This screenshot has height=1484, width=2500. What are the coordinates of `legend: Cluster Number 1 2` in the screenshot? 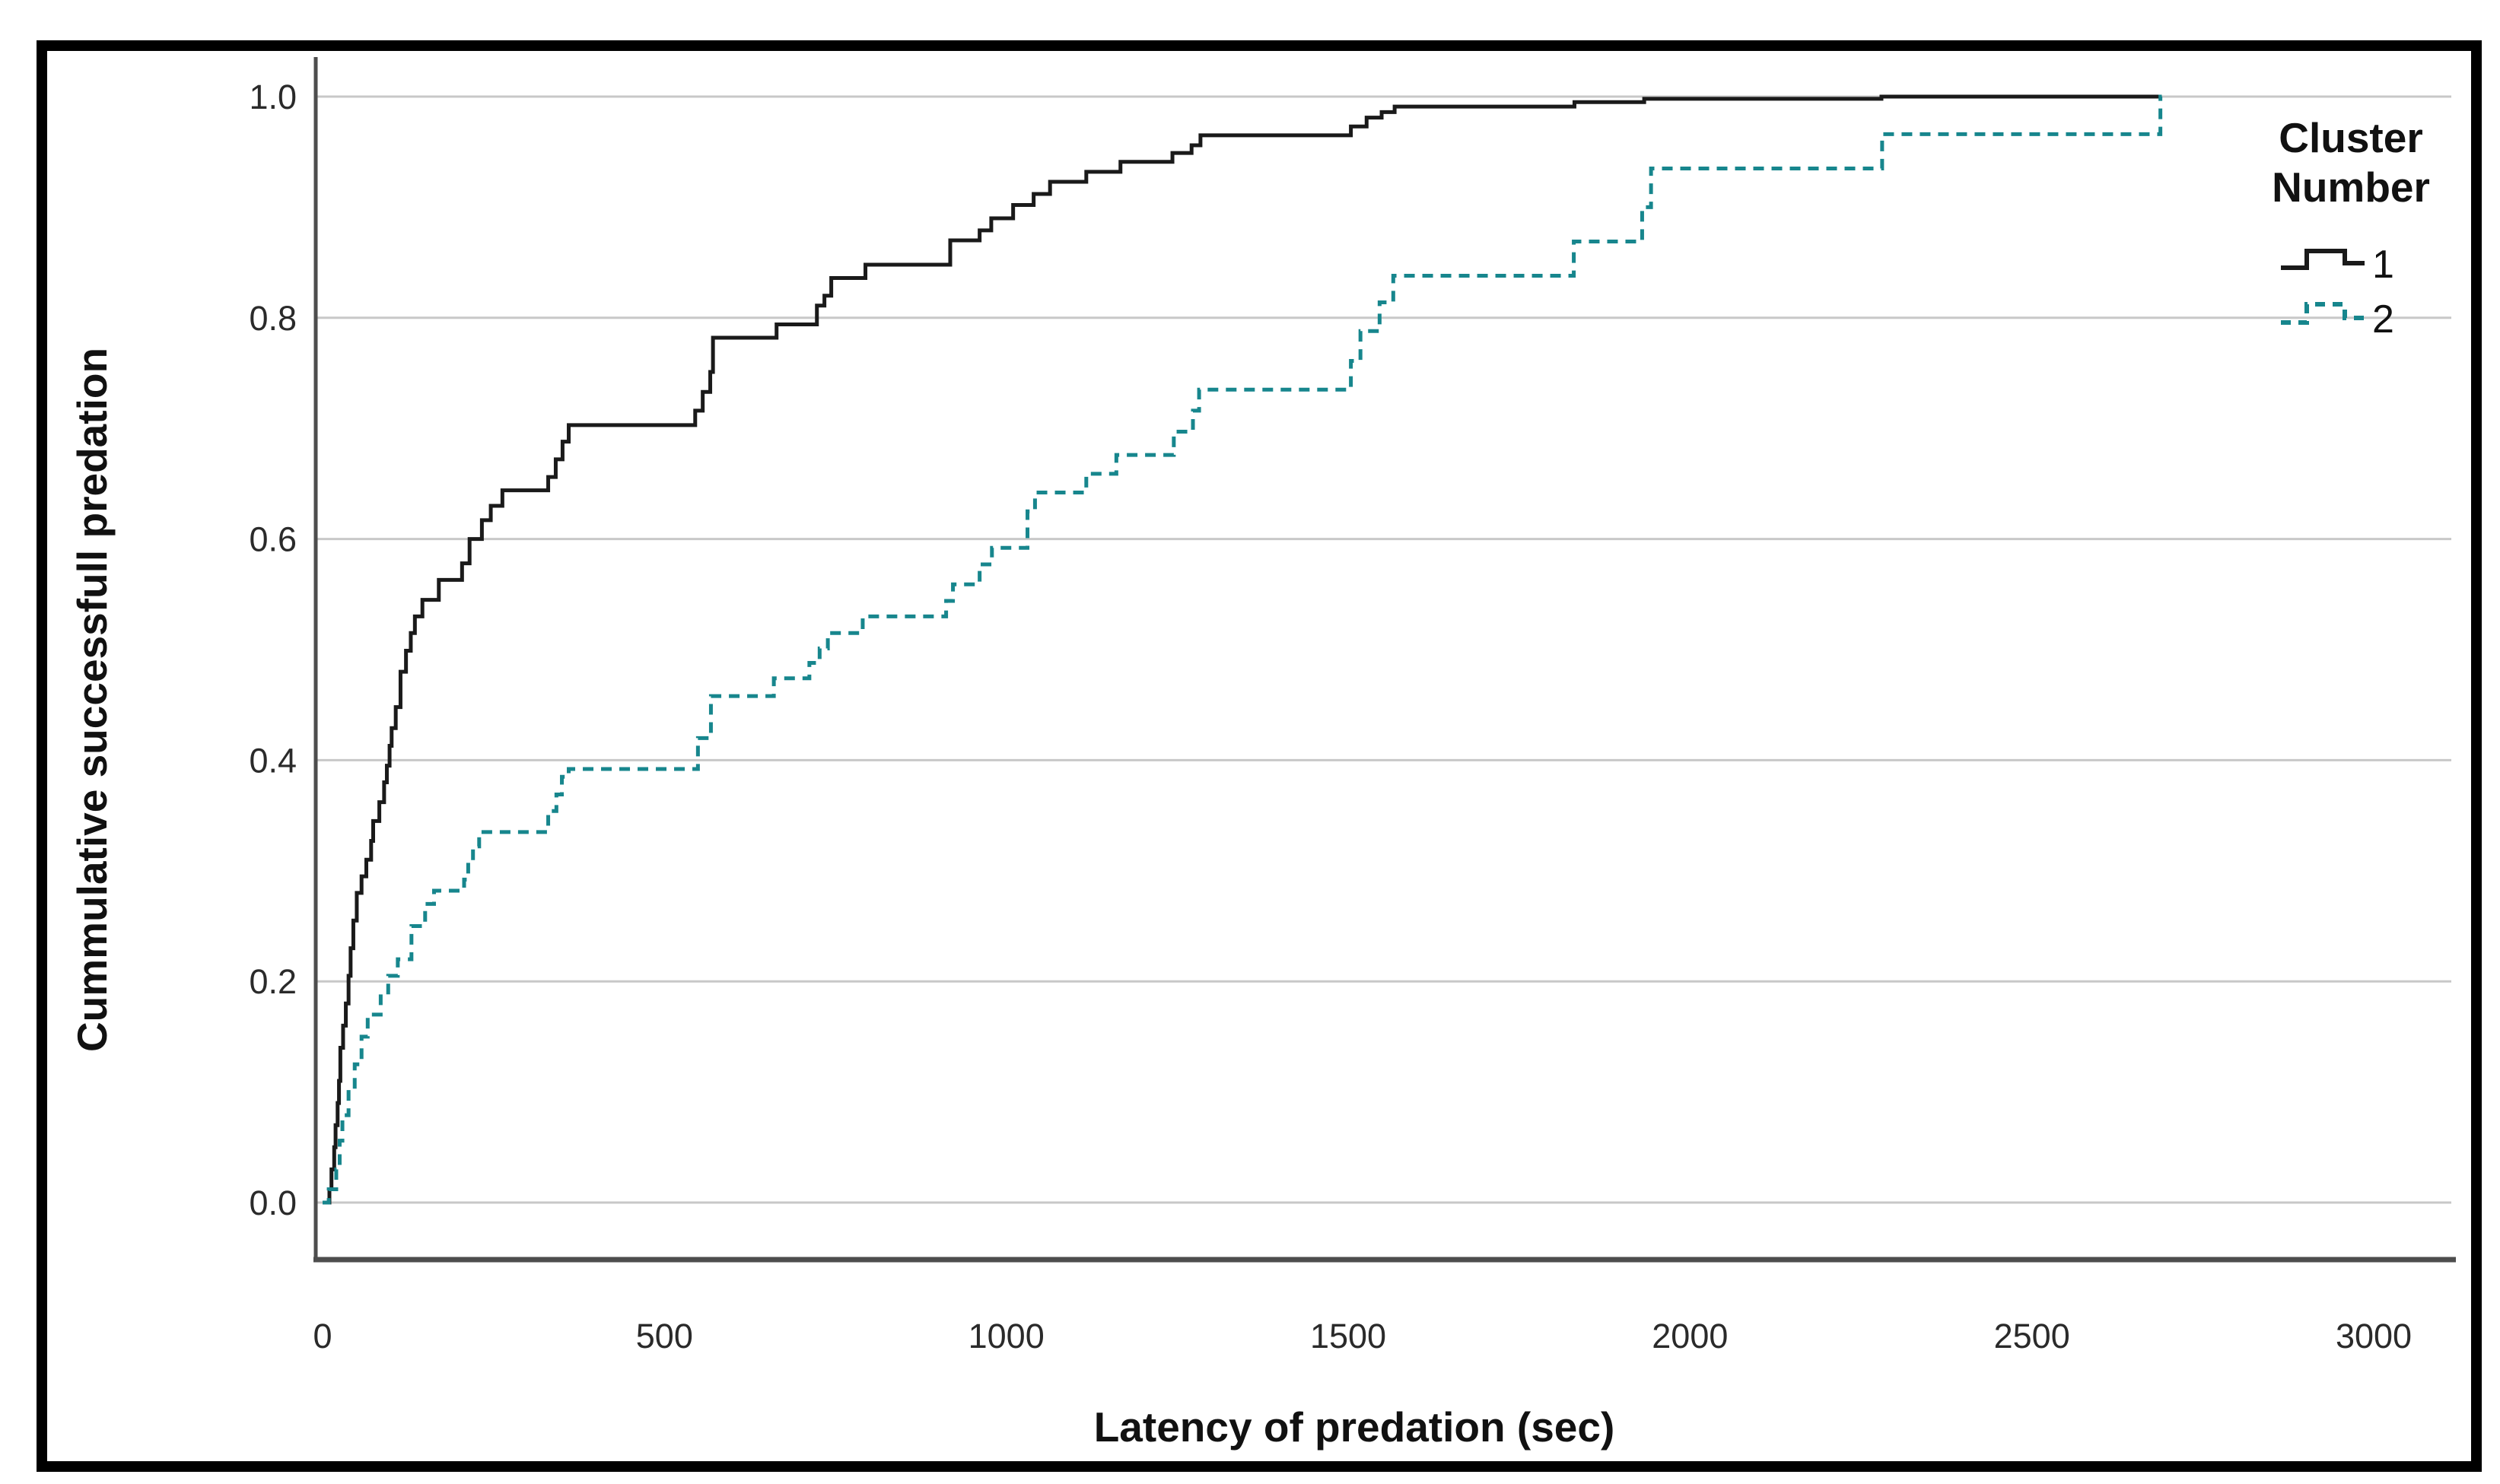 It's located at (2351, 228).